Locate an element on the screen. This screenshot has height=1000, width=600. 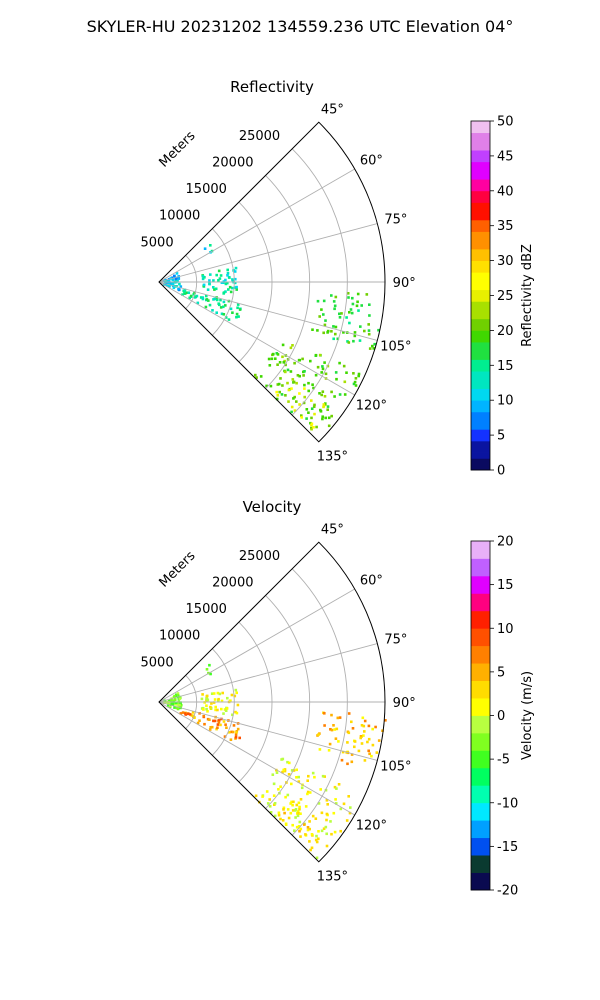
azimuth-tick-label: 75° is located at coordinates (395, 220).